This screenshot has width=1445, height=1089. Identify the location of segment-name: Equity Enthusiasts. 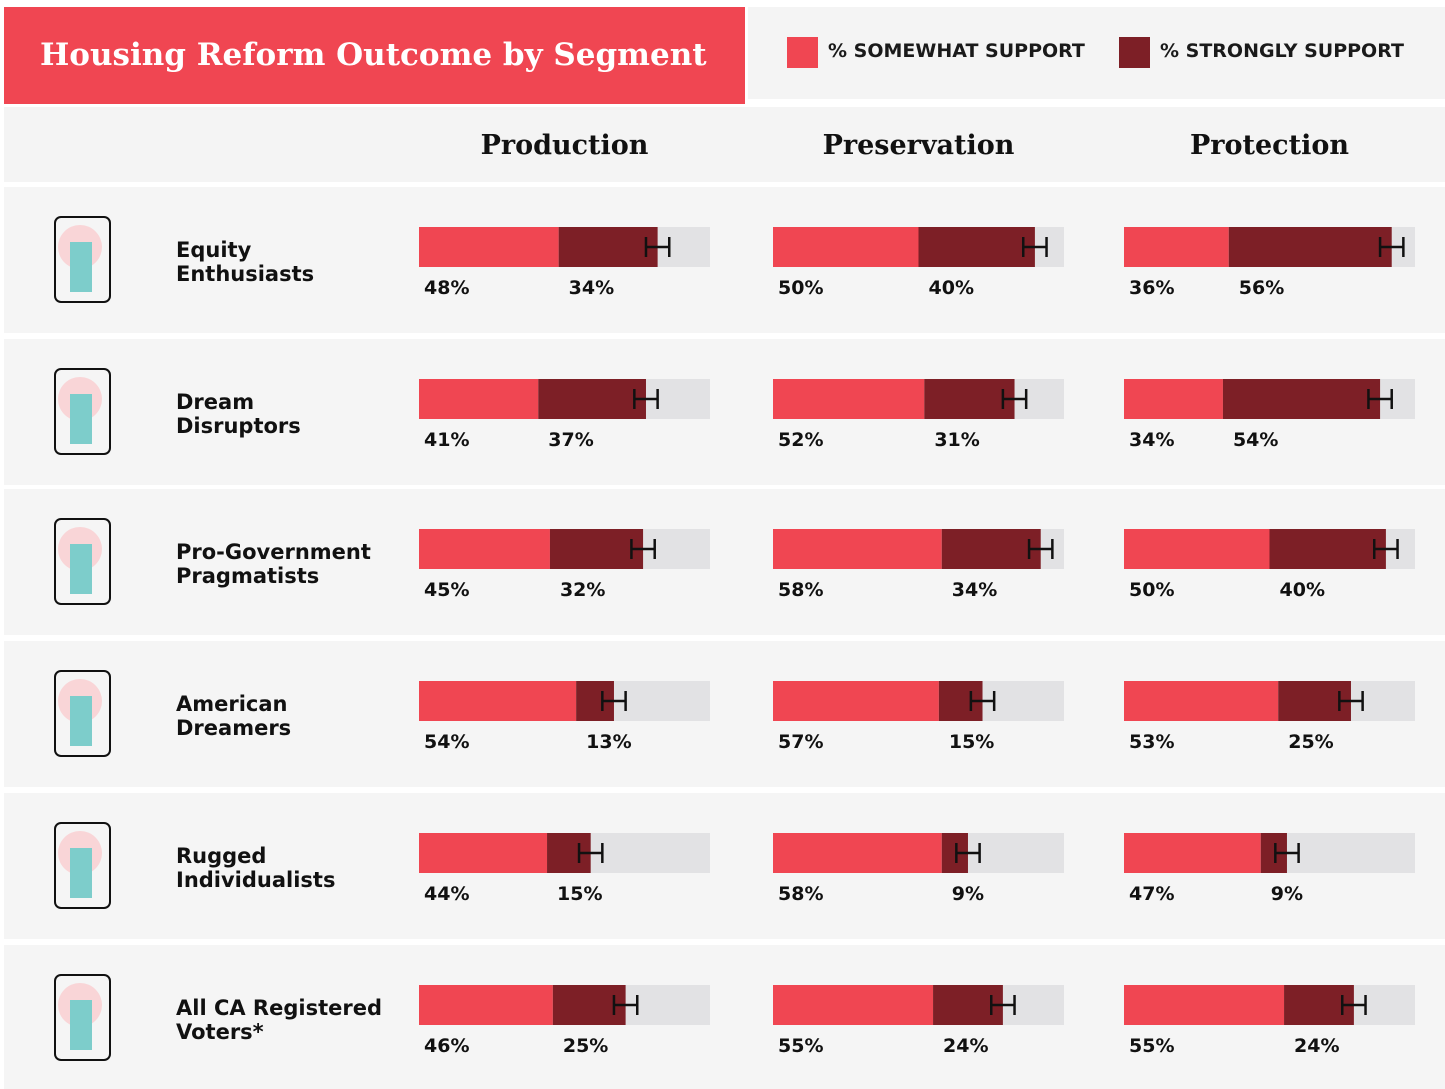
(245, 262).